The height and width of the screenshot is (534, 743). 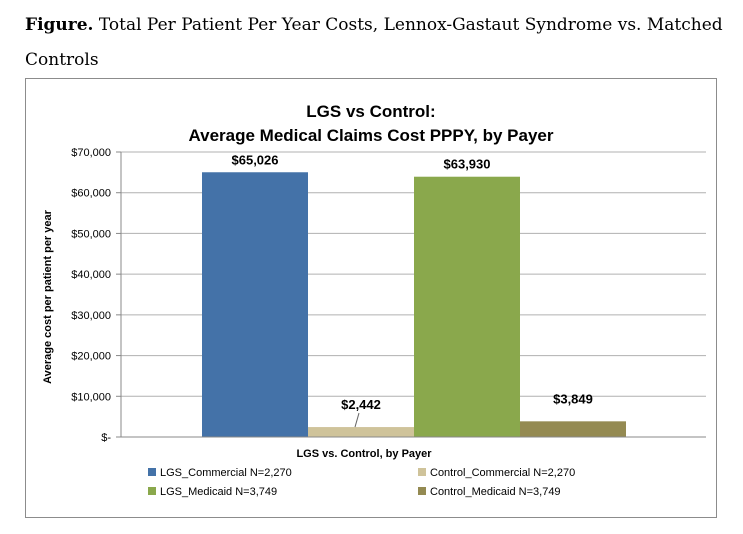 I want to click on y-tick-label: $20,000, so click(x=91, y=357).